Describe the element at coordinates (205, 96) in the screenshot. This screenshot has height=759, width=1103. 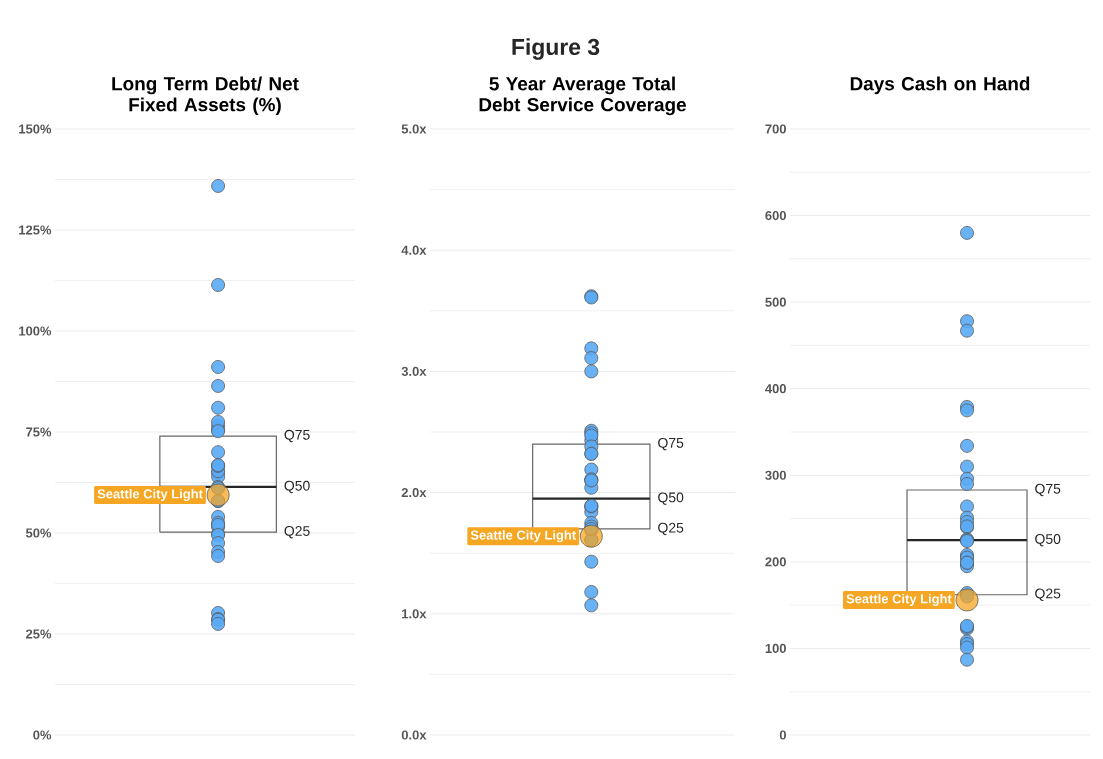
I see `chart-title: Long Term Debt/ Net Fixed Assets (%)` at that location.